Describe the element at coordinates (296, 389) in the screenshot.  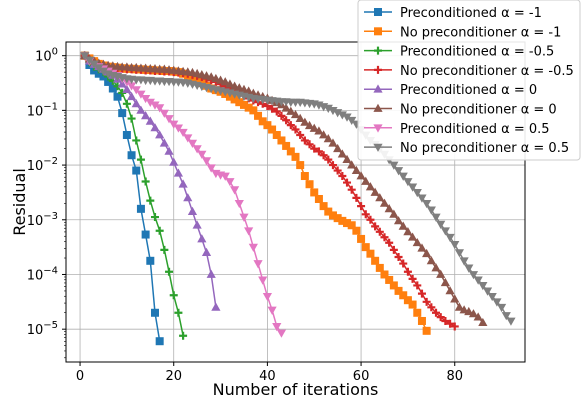
I see `x-axis-label: Number of iterations` at that location.